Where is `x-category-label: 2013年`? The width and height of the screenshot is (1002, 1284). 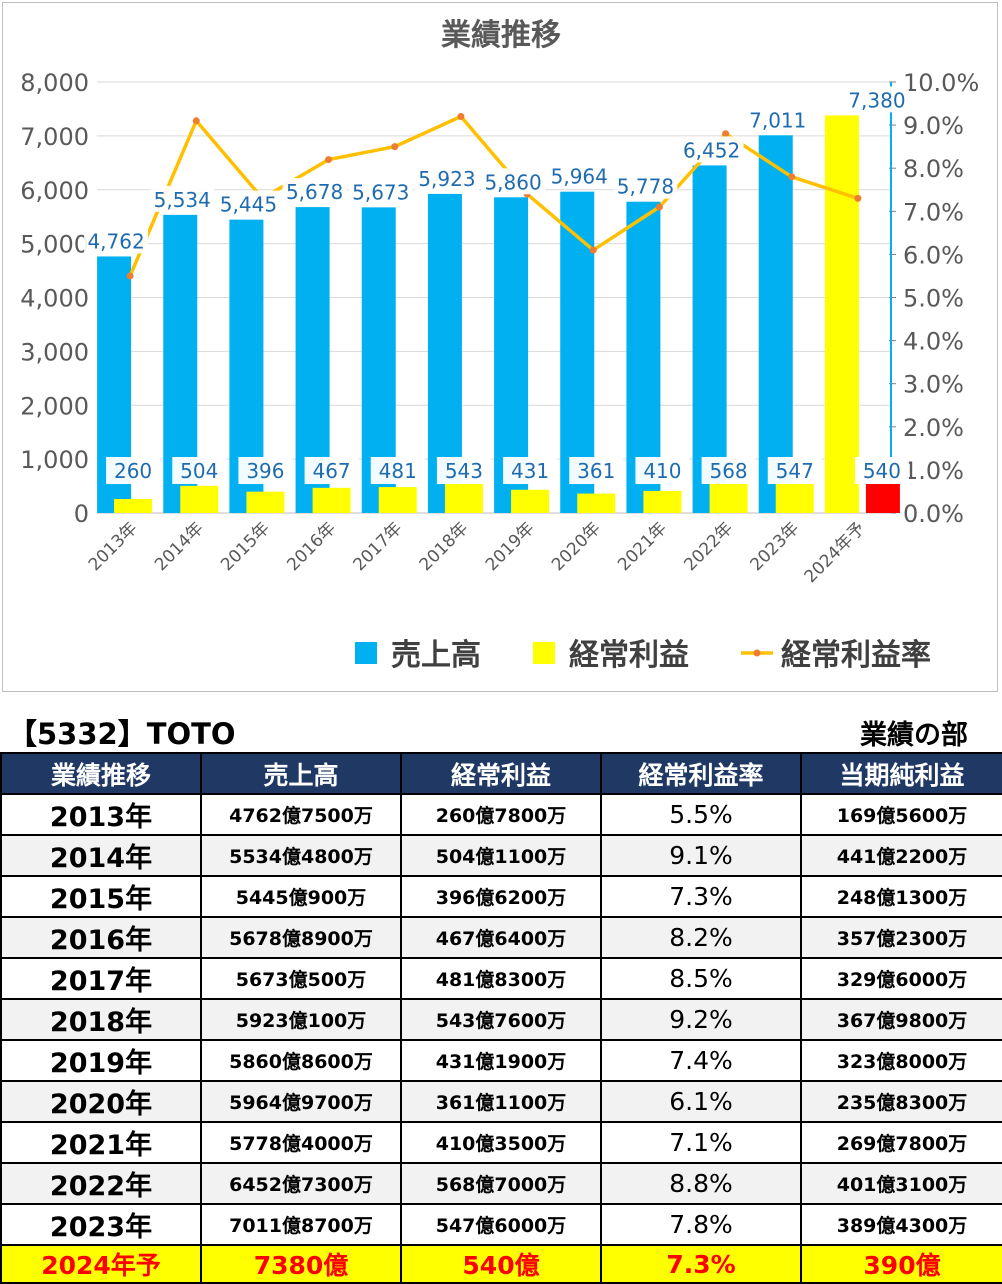
x-category-label: 2013年 is located at coordinates (113, 546).